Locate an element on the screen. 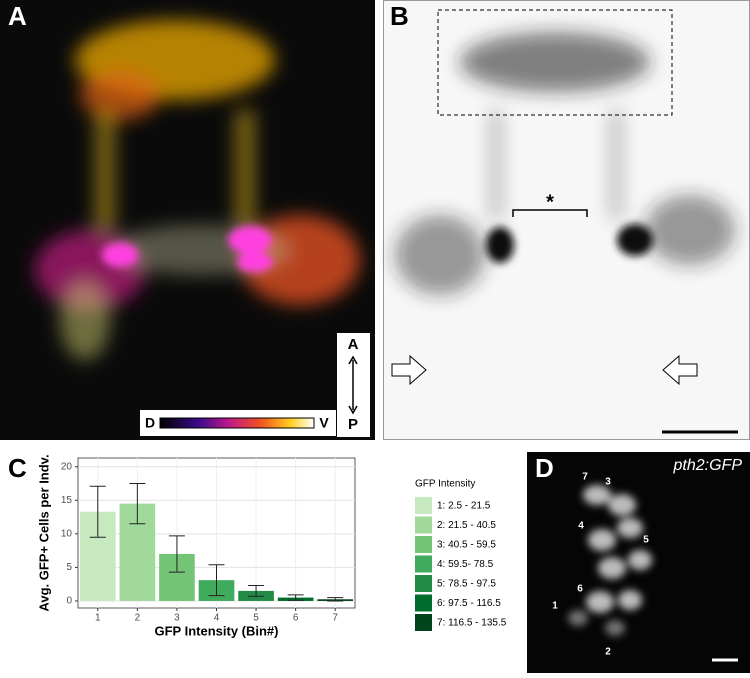 Image resolution: width=750 pixels, height=678 pixels. cell-number: 7 is located at coordinates (585, 477).